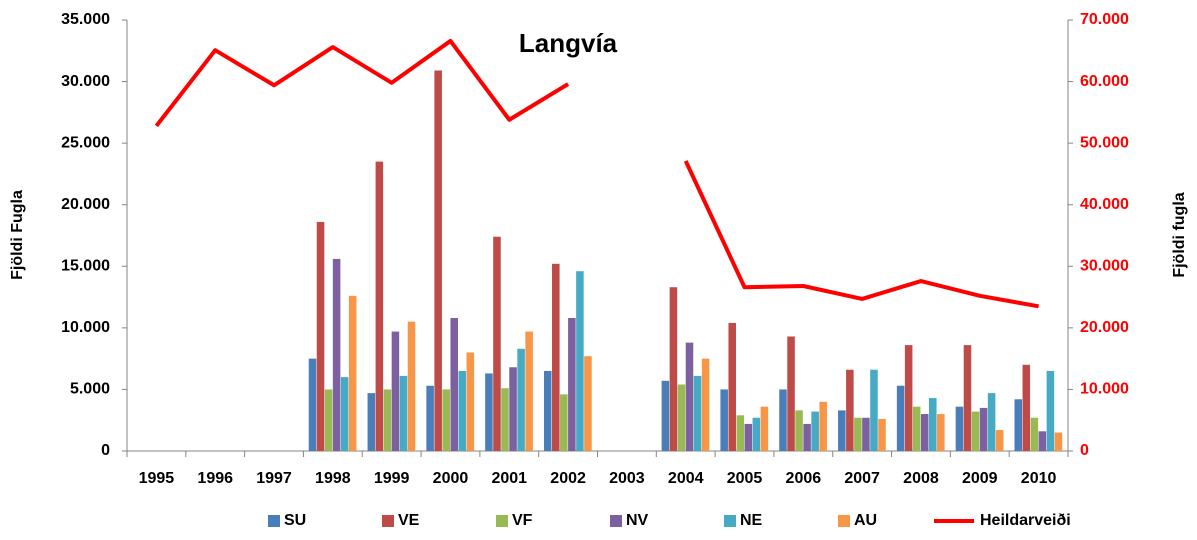  What do you see at coordinates (85, 19) in the screenshot?
I see `y-tick-label: 35.000` at bounding box center [85, 19].